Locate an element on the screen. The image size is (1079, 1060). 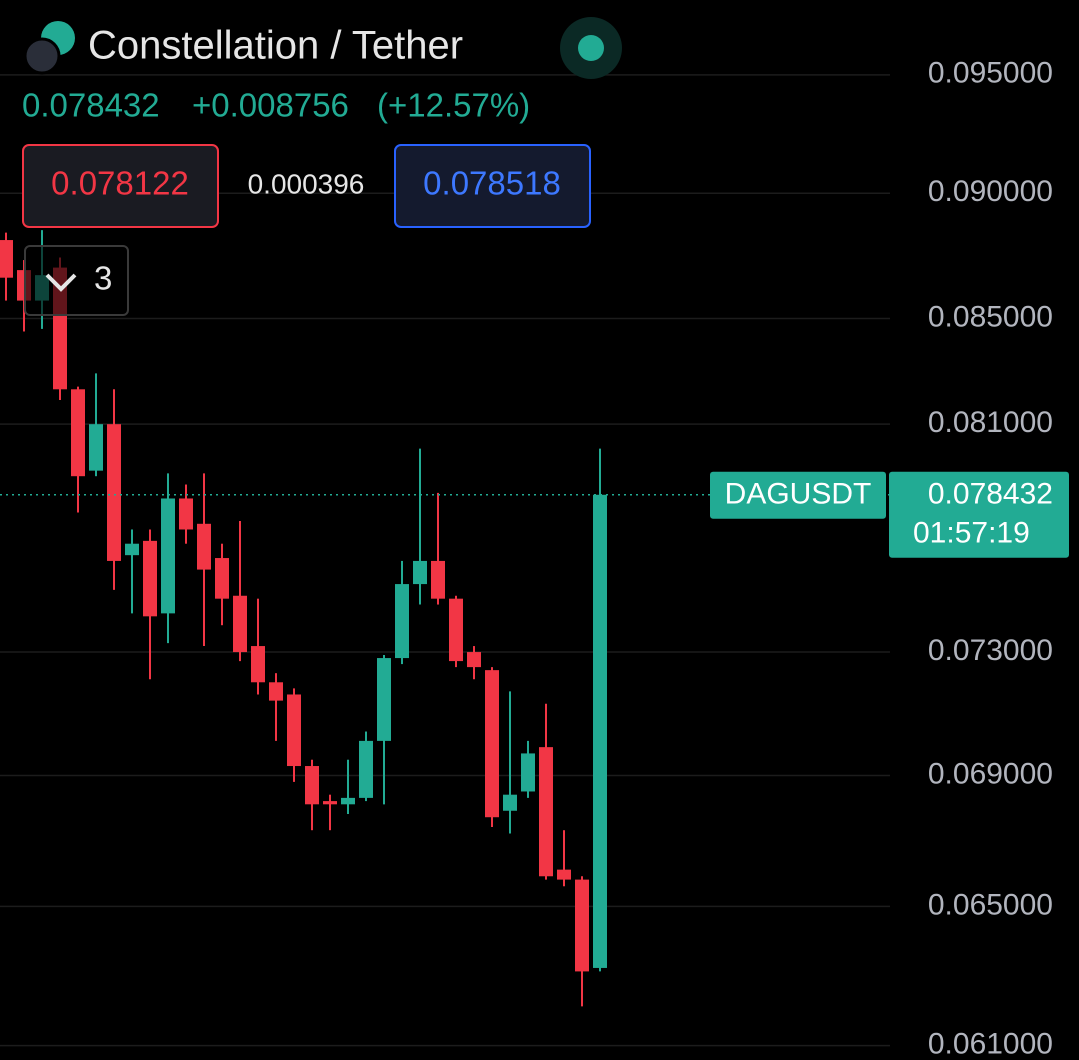
ask-price: 0.078518 is located at coordinates (492, 183).